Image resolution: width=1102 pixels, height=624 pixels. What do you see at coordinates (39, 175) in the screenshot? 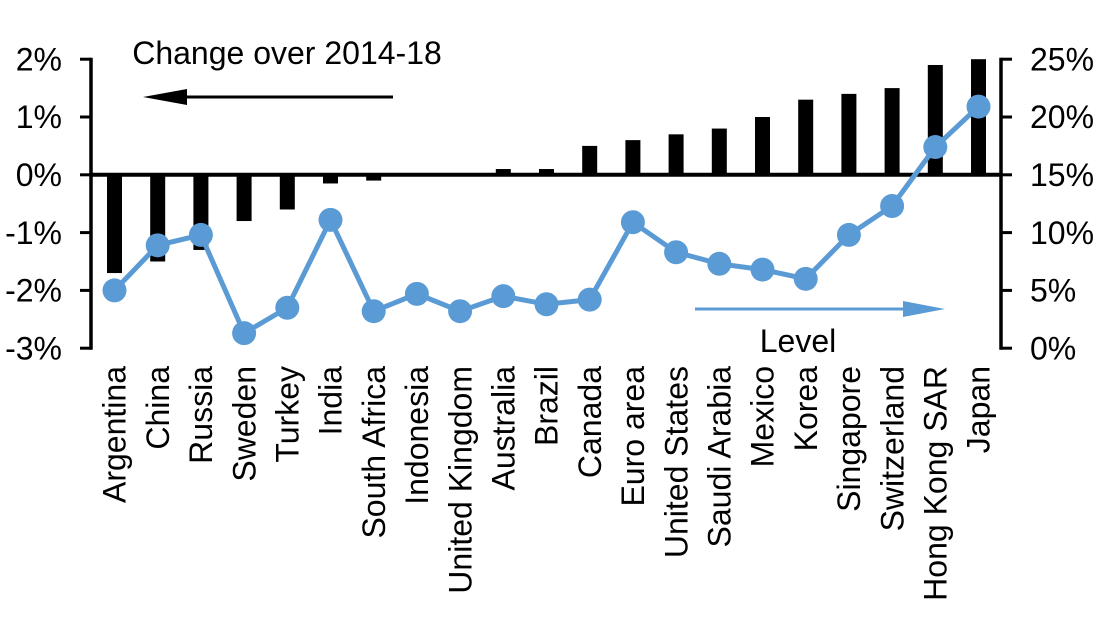
I see `left-axis-tick-label: 0%` at bounding box center [39, 175].